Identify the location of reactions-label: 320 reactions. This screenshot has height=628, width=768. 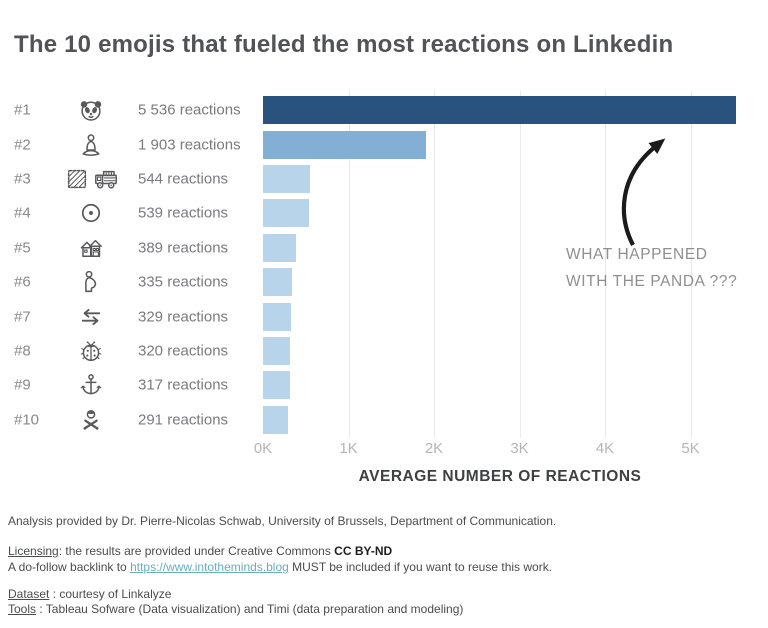
(183, 351).